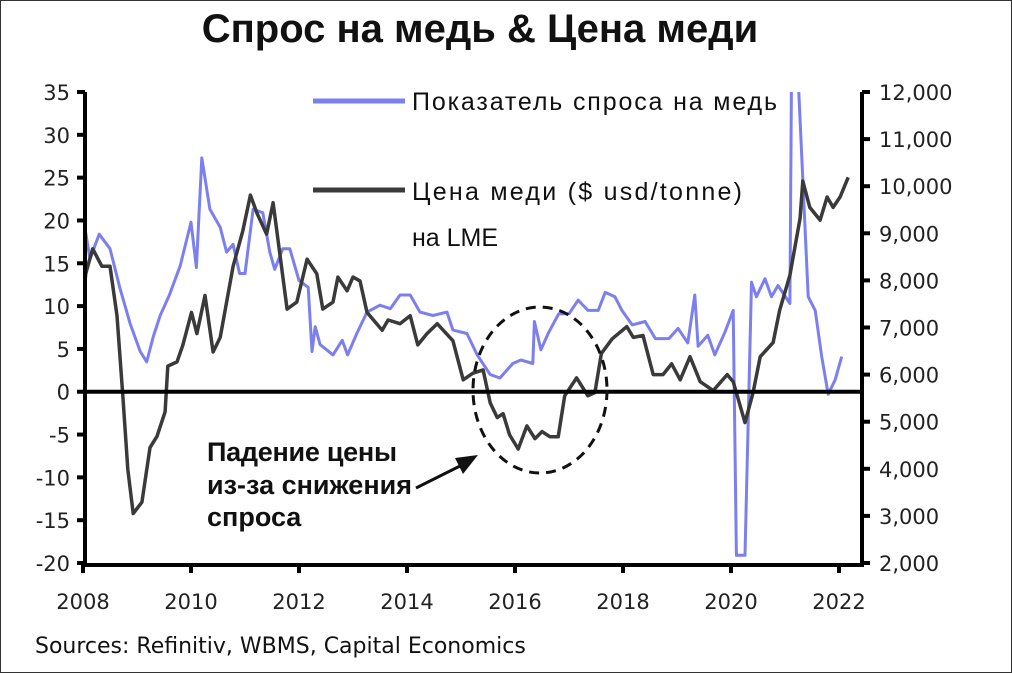 The image size is (1012, 673). What do you see at coordinates (53, 564) in the screenshot?
I see `left-tick-label: -20` at bounding box center [53, 564].